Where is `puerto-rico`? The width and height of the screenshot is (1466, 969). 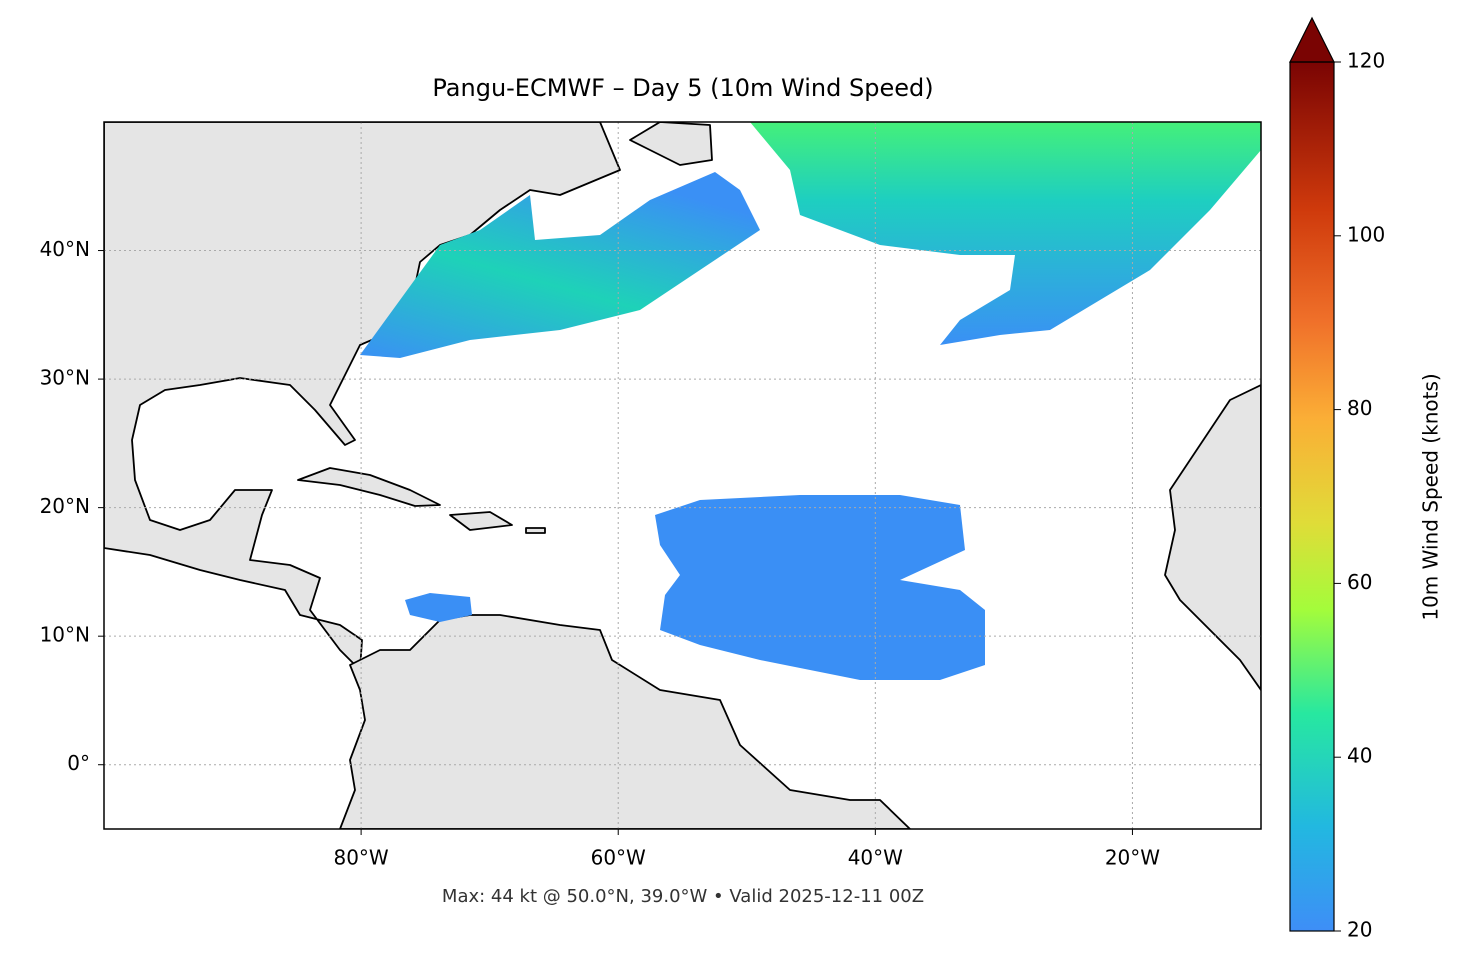
puerto-rico is located at coordinates (535, 530).